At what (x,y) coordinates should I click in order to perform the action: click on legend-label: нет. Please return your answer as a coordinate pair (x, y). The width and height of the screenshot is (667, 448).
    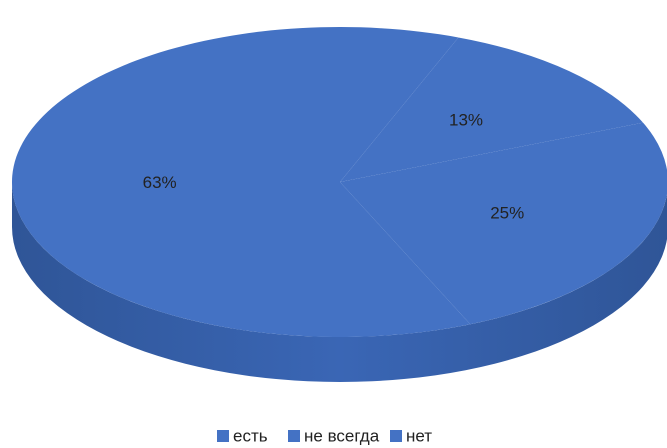
    Looking at the image, I should click on (419, 435).